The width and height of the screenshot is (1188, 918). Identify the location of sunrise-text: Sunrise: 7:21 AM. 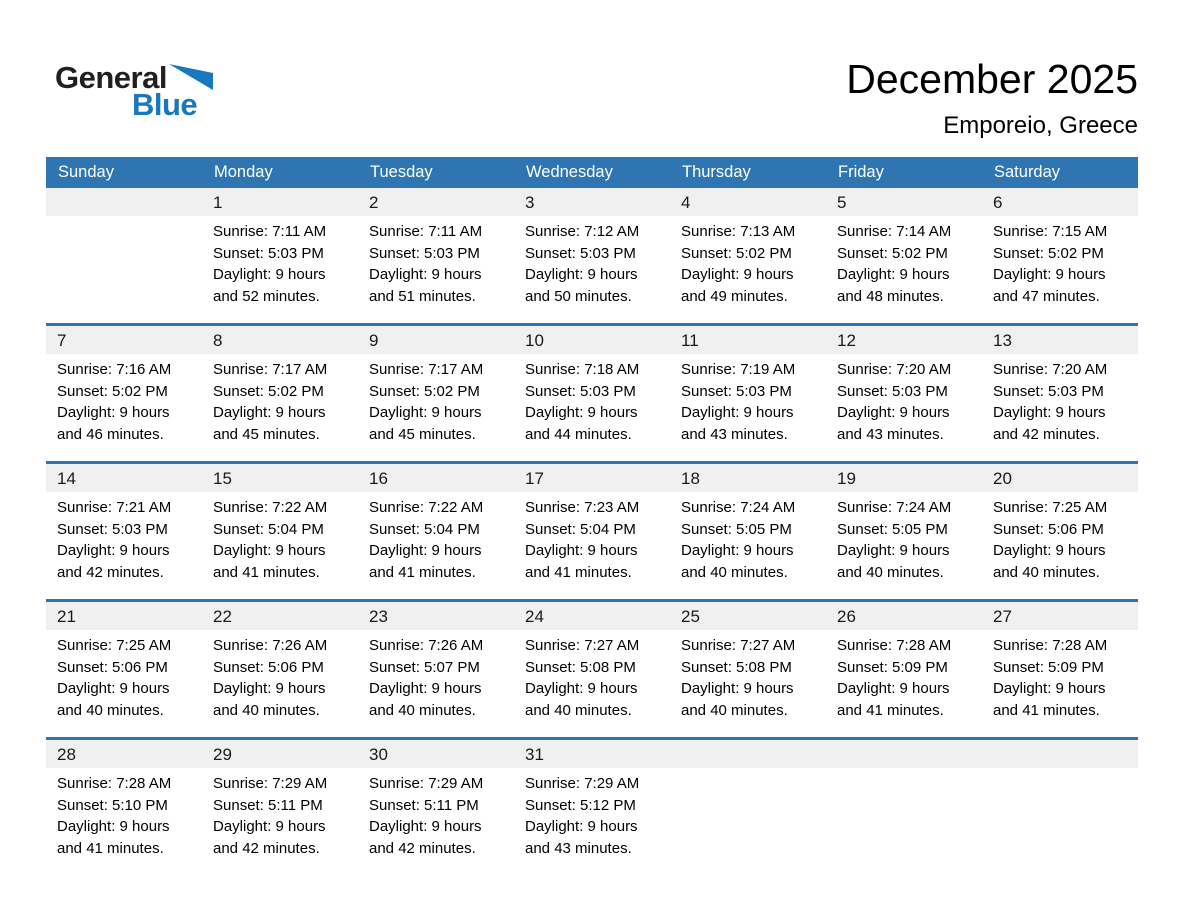
(114, 507).